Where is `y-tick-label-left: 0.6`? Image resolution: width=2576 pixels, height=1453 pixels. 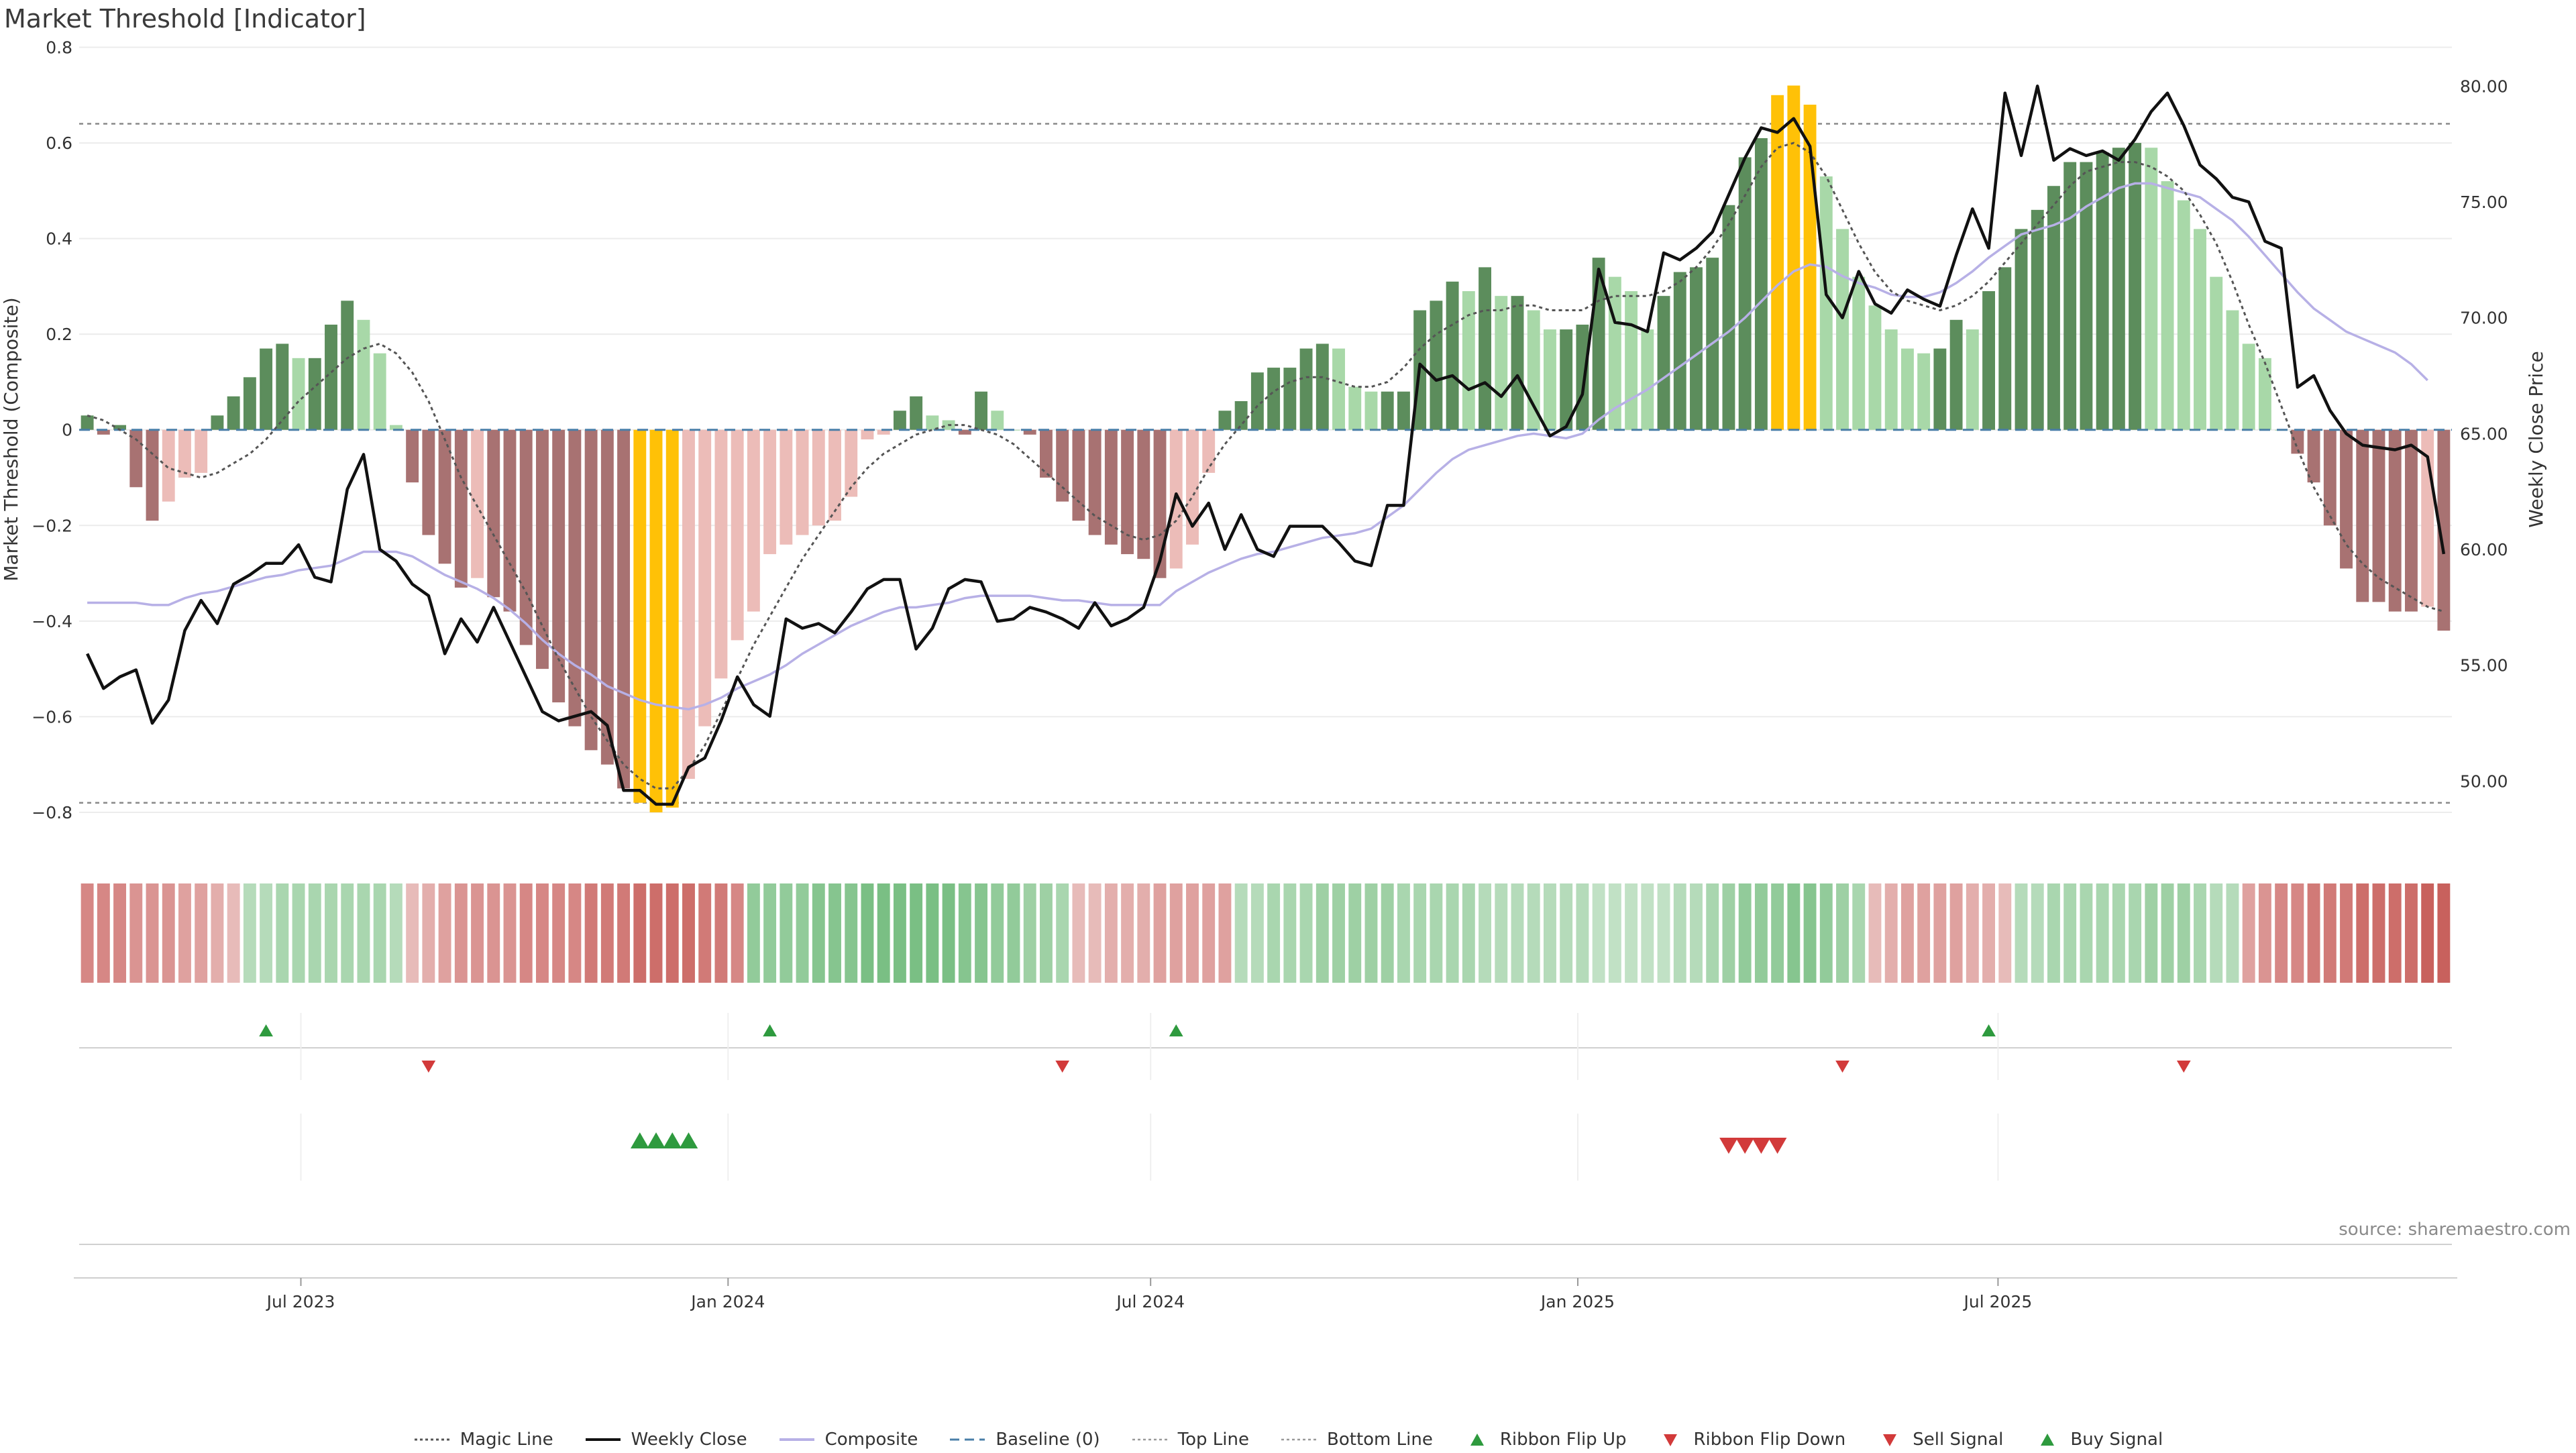 y-tick-label-left: 0.6 is located at coordinates (59, 143).